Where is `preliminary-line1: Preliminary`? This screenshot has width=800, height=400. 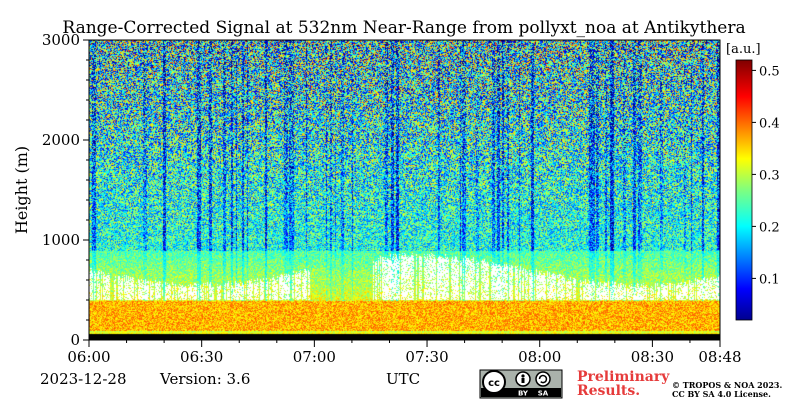
preliminary-line1: Preliminary is located at coordinates (623, 377).